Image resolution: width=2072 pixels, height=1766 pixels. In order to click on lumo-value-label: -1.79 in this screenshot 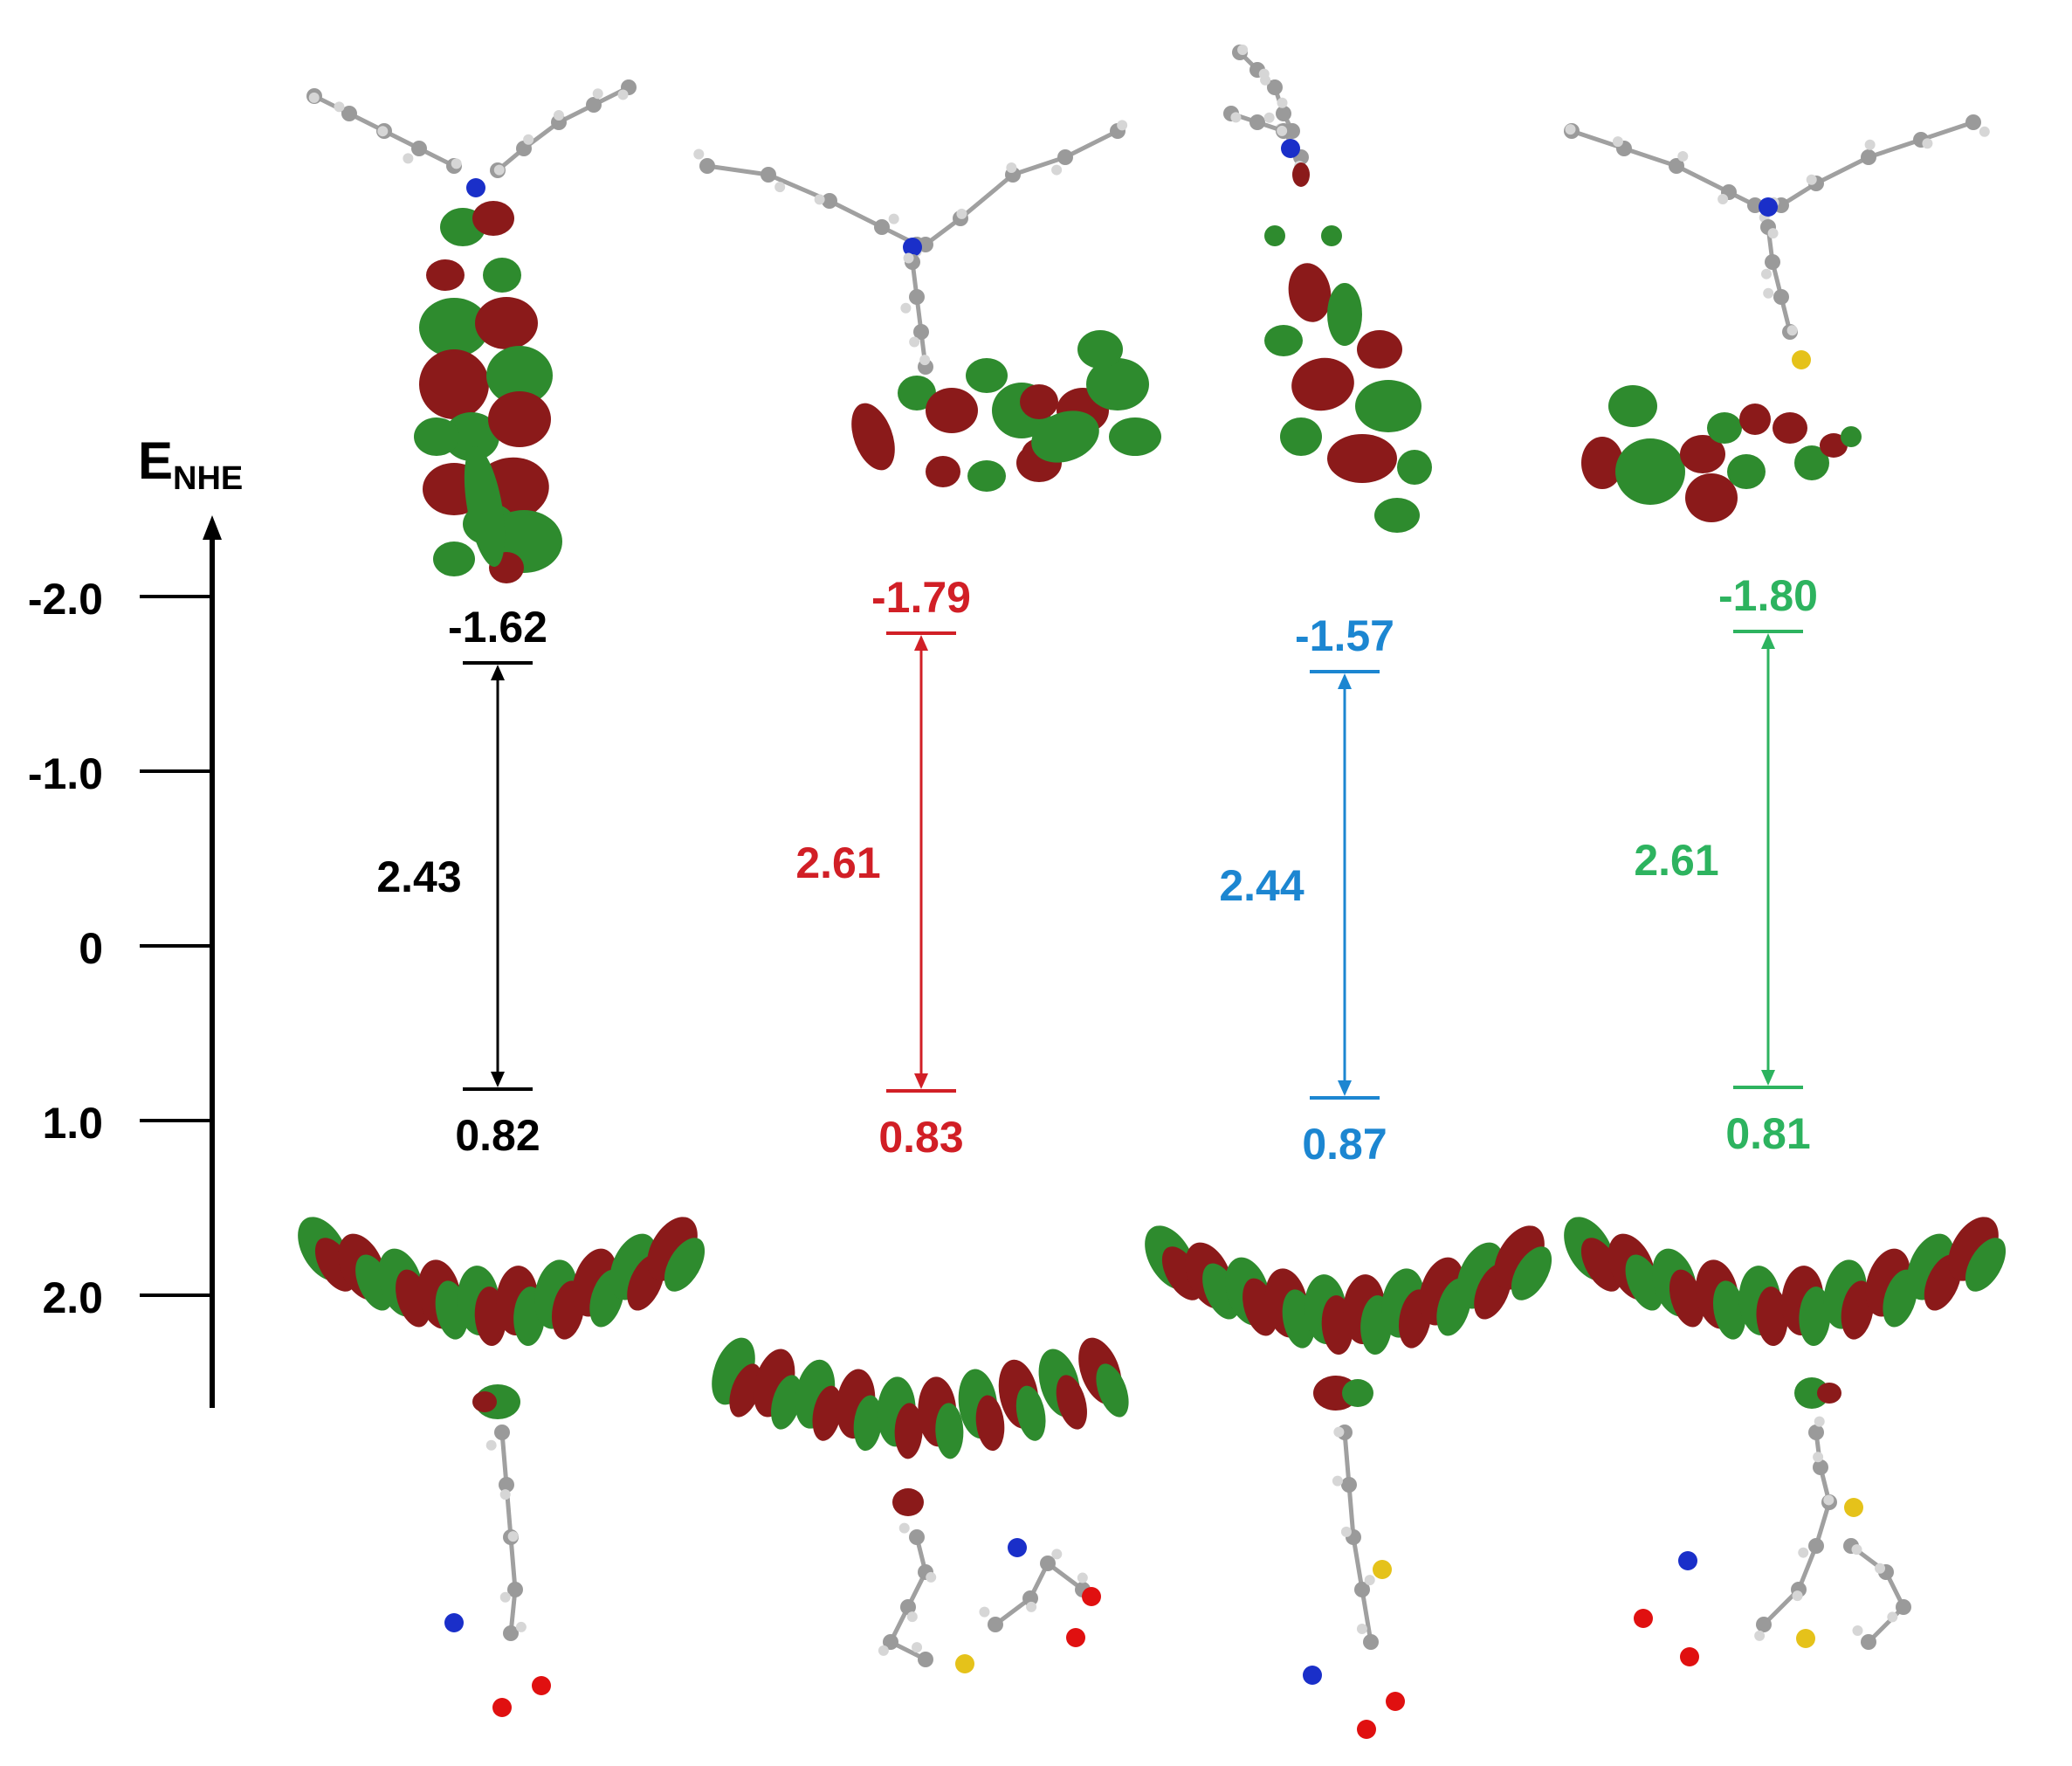, I will do `click(921, 597)`.